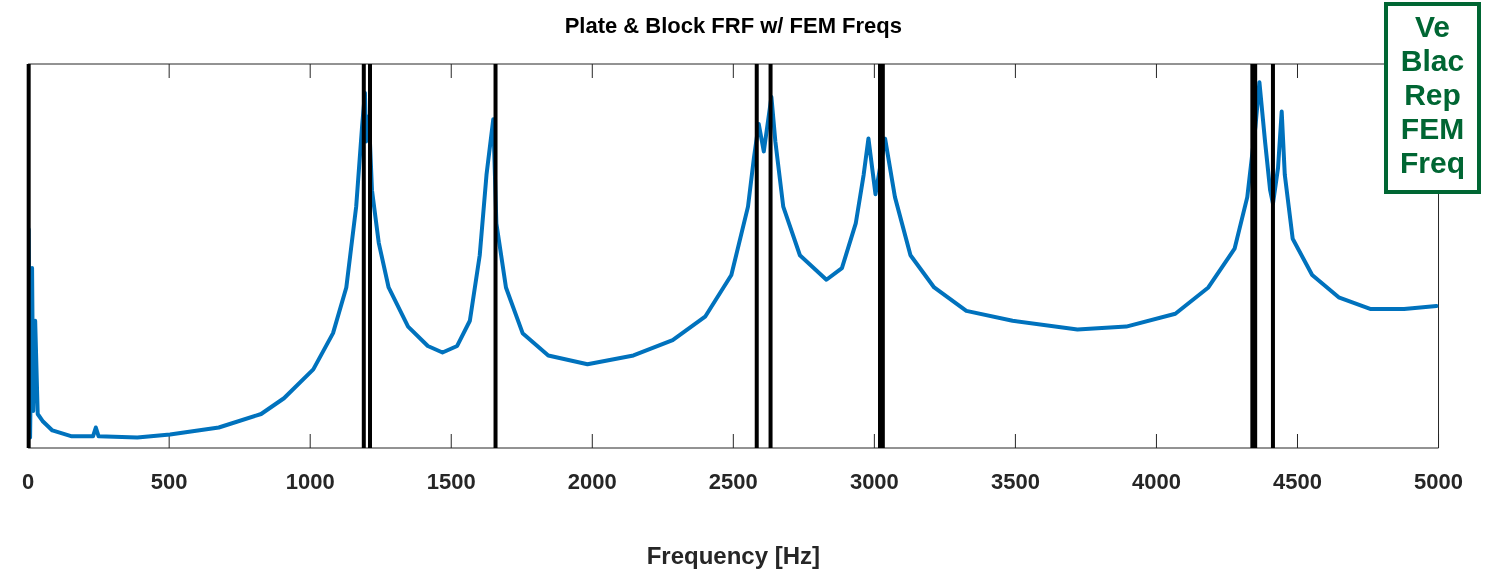 The width and height of the screenshot is (1485, 576). What do you see at coordinates (874, 482) in the screenshot?
I see `x-tick-label: 3000` at bounding box center [874, 482].